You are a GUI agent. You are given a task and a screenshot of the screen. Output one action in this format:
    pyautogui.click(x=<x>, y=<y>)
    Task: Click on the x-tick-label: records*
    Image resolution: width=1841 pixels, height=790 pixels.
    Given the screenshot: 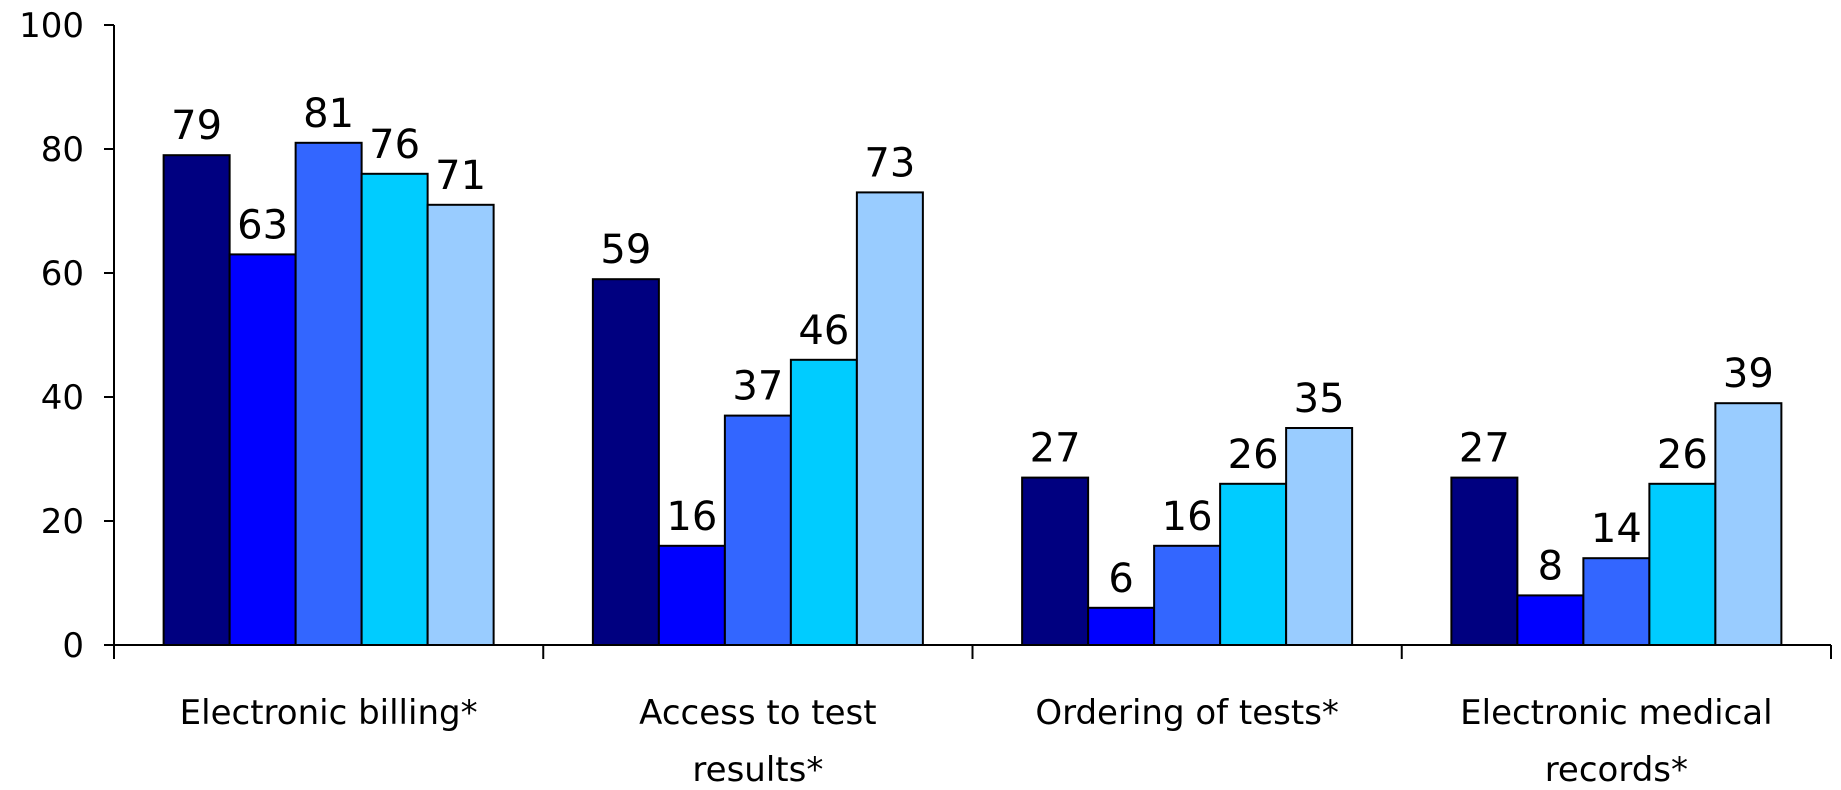 What is the action you would take?
    pyautogui.click(x=1616, y=768)
    